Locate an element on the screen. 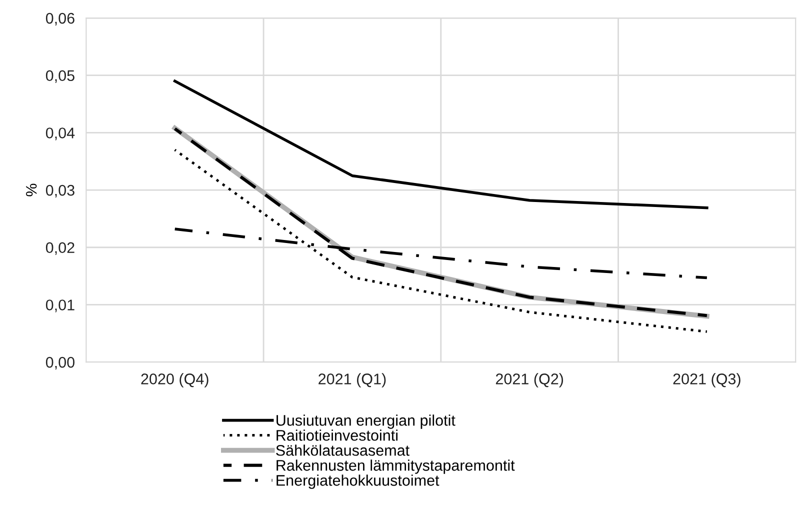 The height and width of the screenshot is (515, 798). legend-label: Raitiotieinvestointi is located at coordinates (337, 435).